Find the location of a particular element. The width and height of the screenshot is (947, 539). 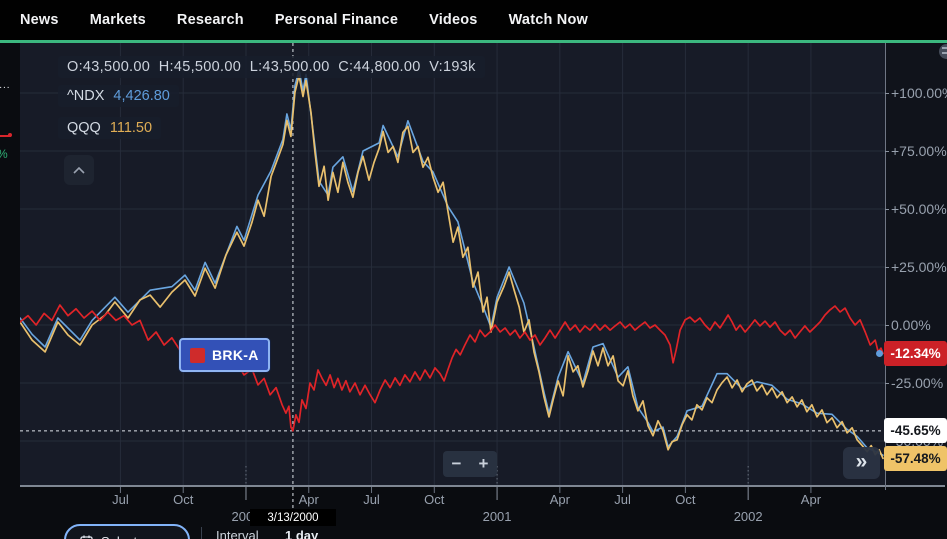

nav-underline is located at coordinates (473, 41).